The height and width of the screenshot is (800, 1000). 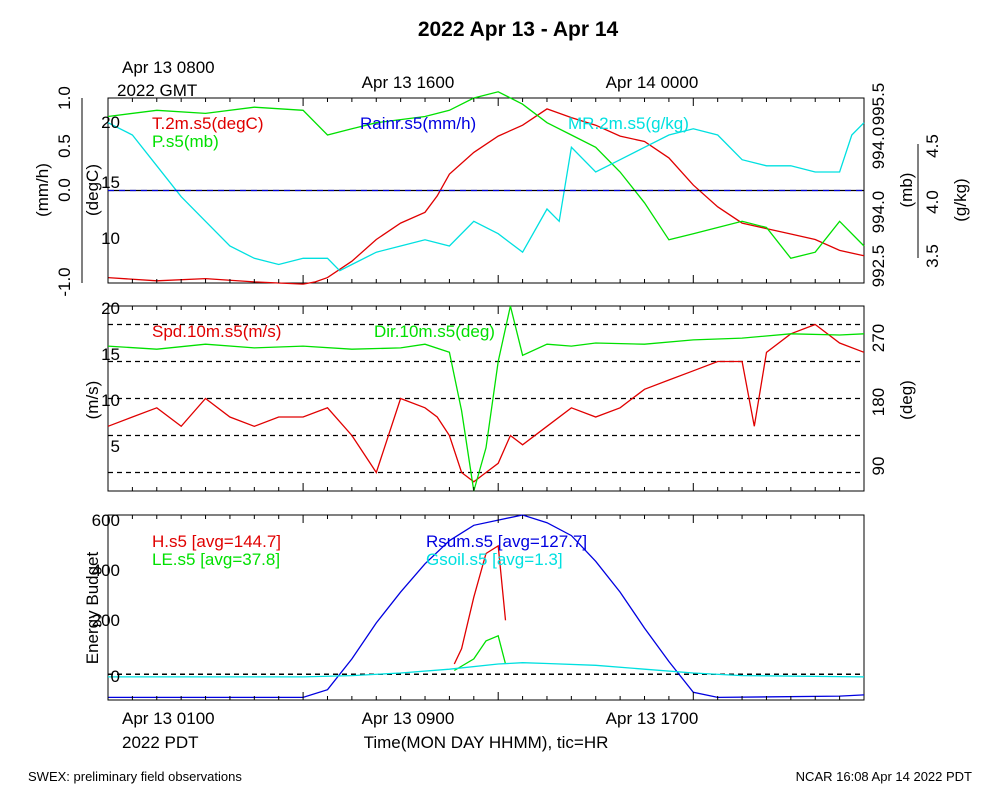 I want to click on legend-dir: Dir.10m.s5(deg), so click(x=434, y=331).